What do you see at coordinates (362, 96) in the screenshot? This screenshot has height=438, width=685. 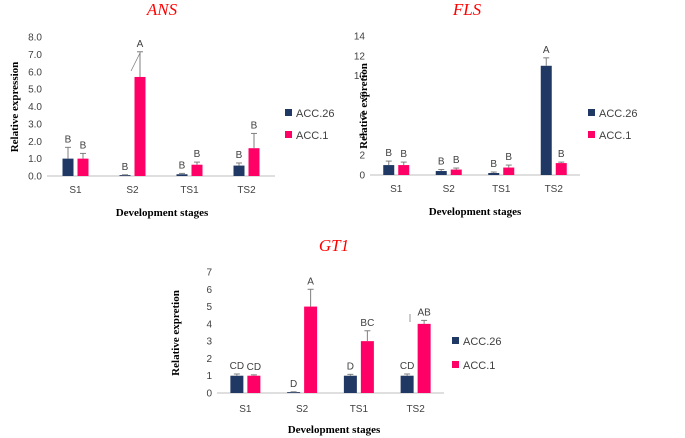 I see `y-tick-label: 8` at bounding box center [362, 96].